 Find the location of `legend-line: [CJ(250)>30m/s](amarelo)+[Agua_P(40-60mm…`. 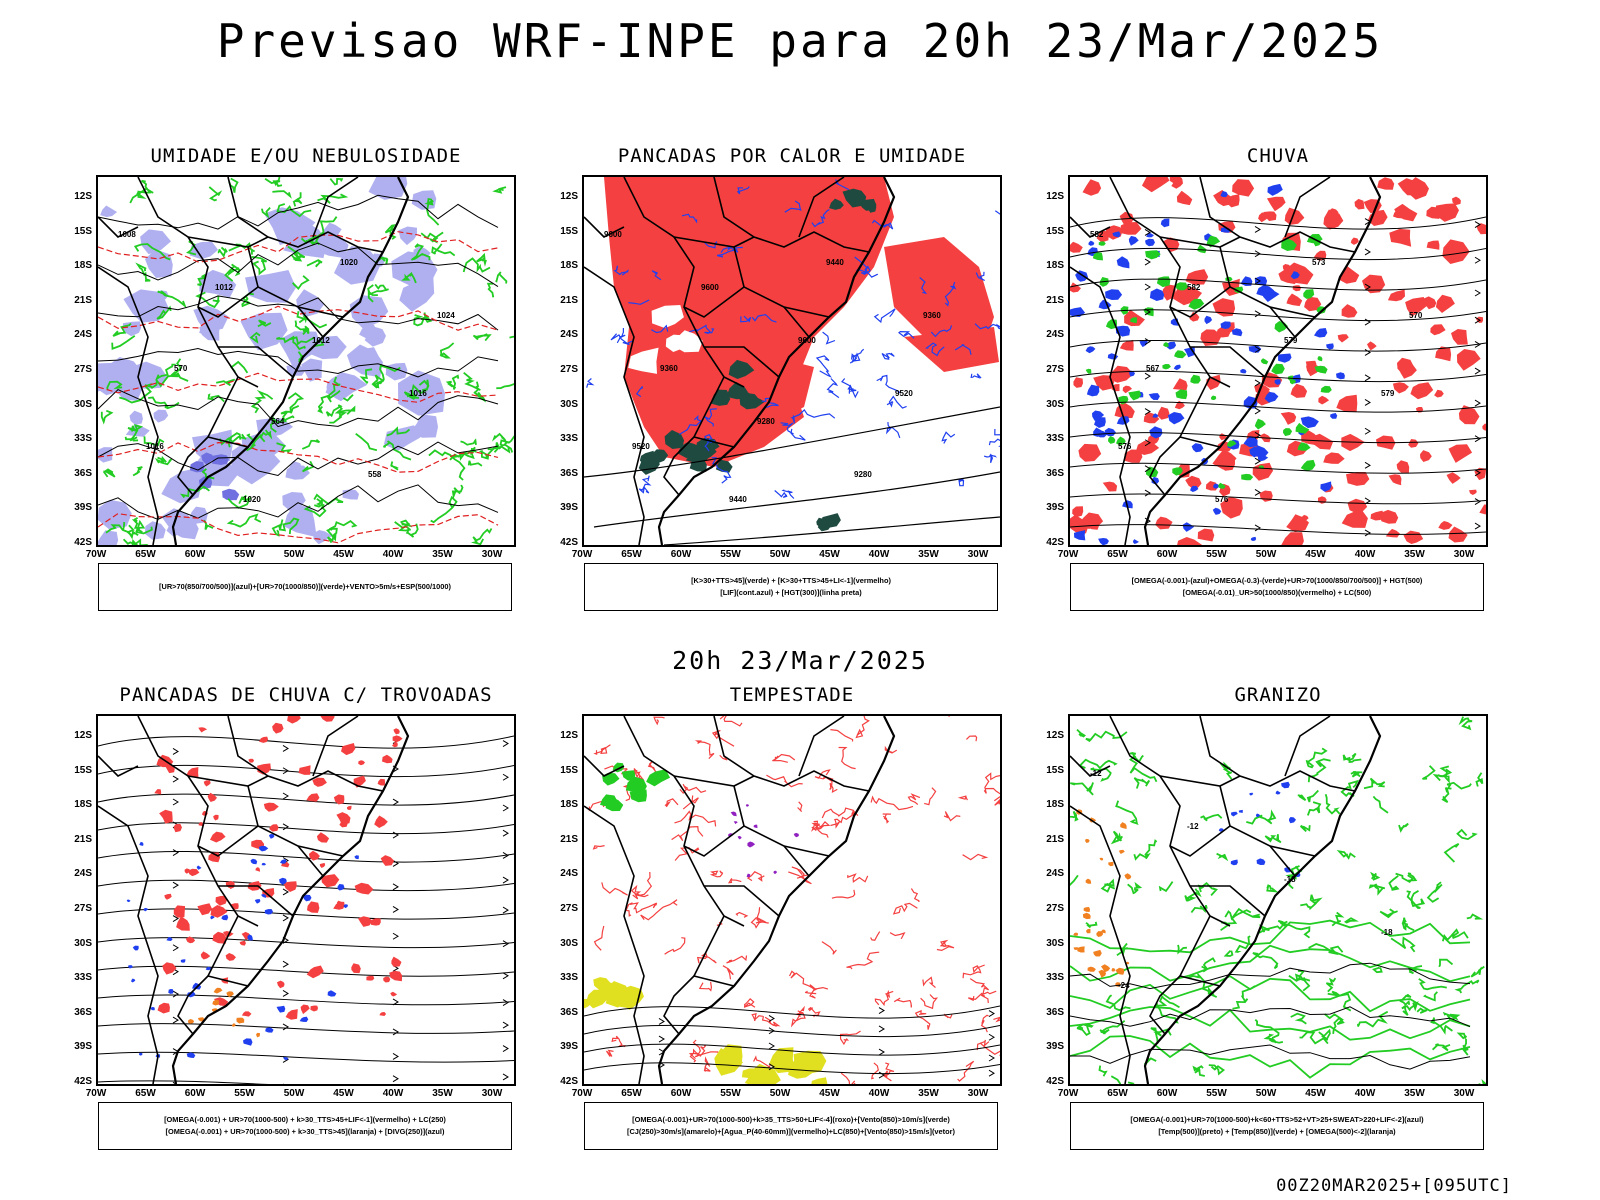

legend-line: [CJ(250)>30m/s](amarelo)+[Agua_P(40-60mm… is located at coordinates (791, 1131).